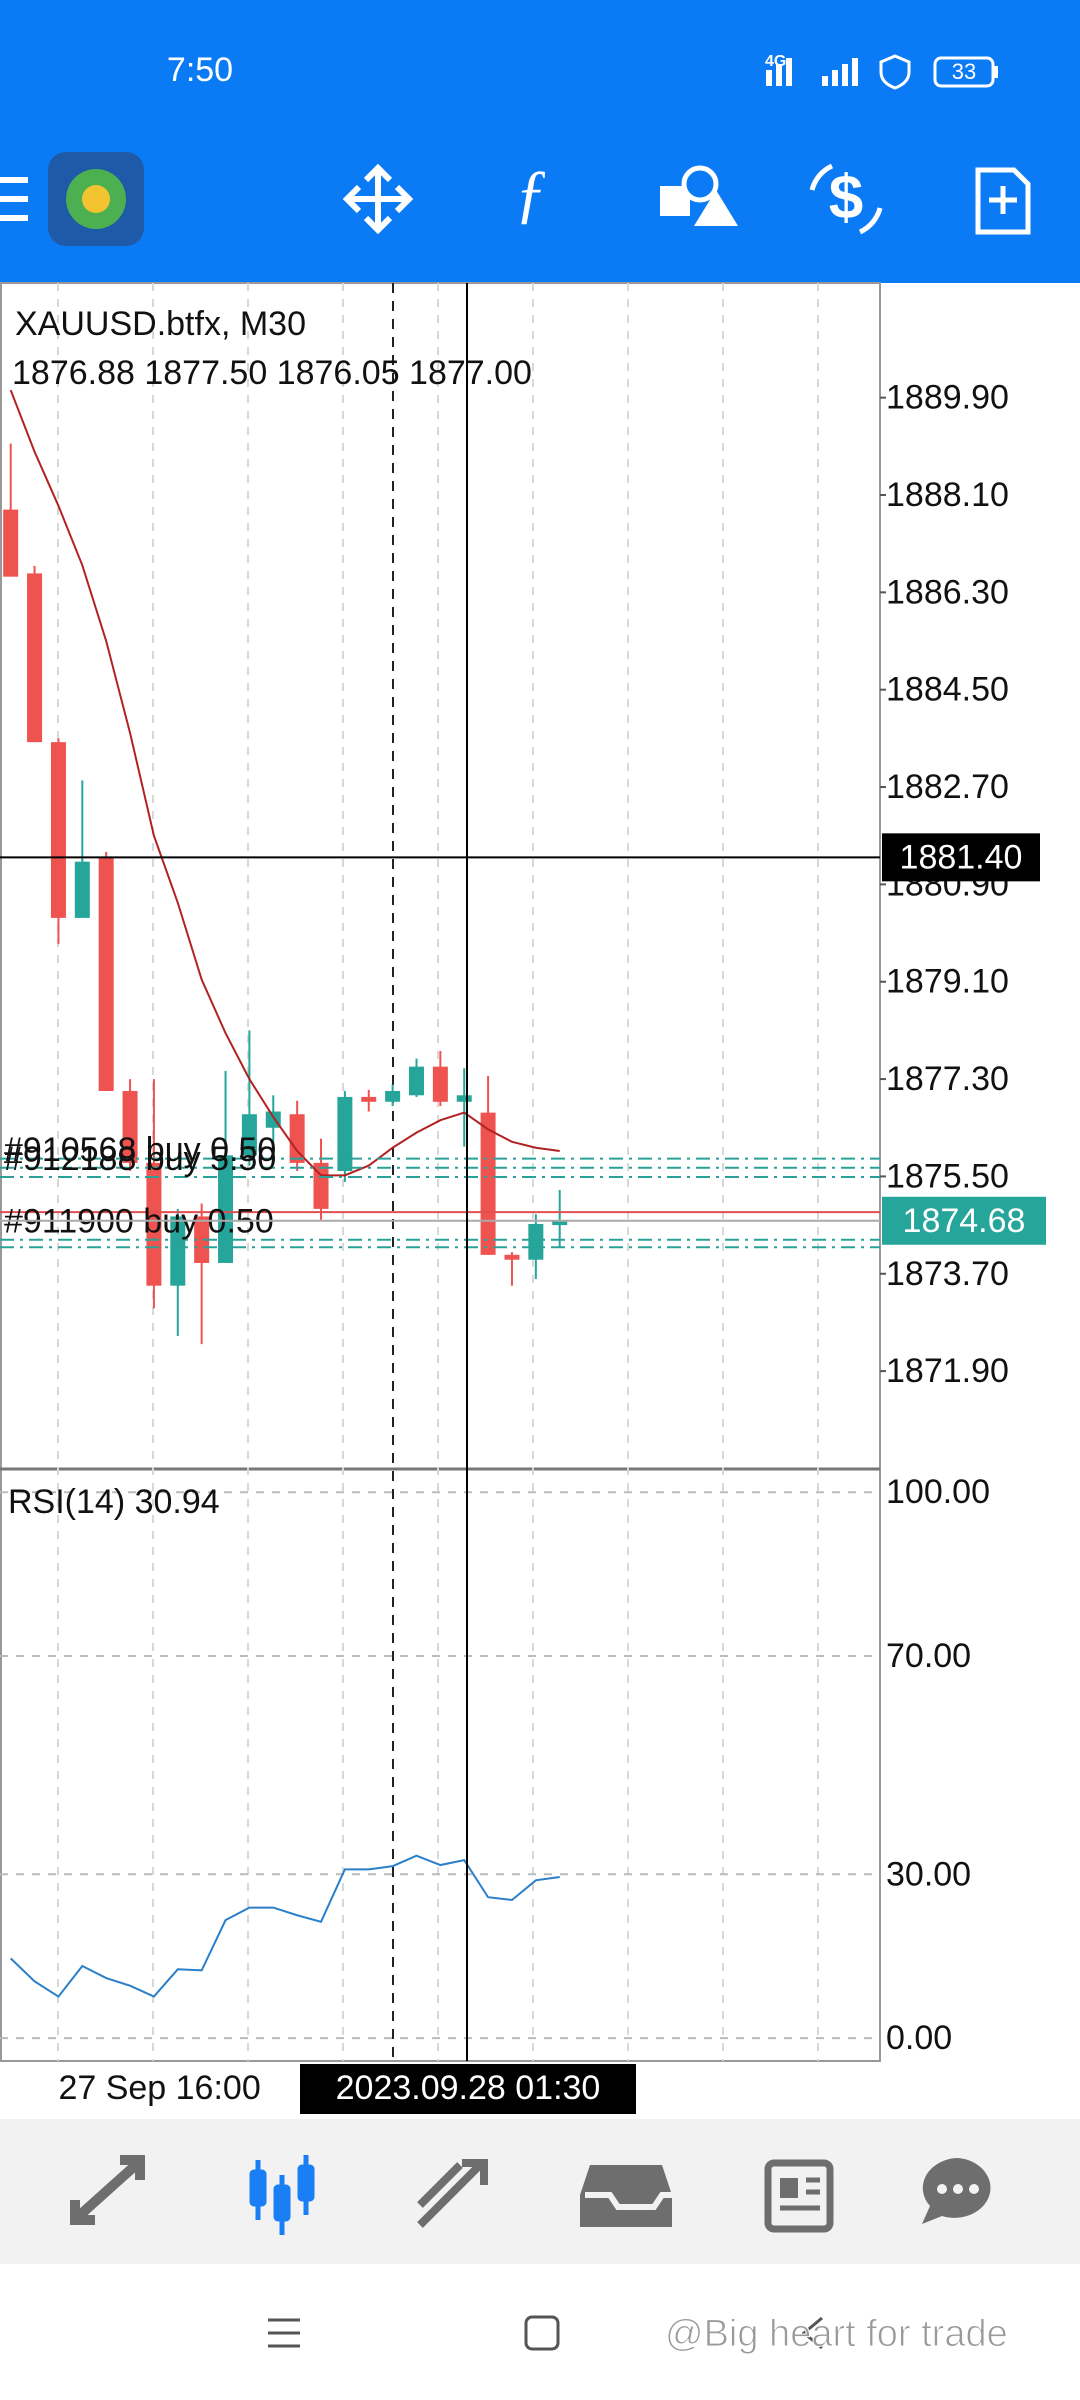 The height and width of the screenshot is (2400, 1080). I want to click on home-button, so click(542, 2333).